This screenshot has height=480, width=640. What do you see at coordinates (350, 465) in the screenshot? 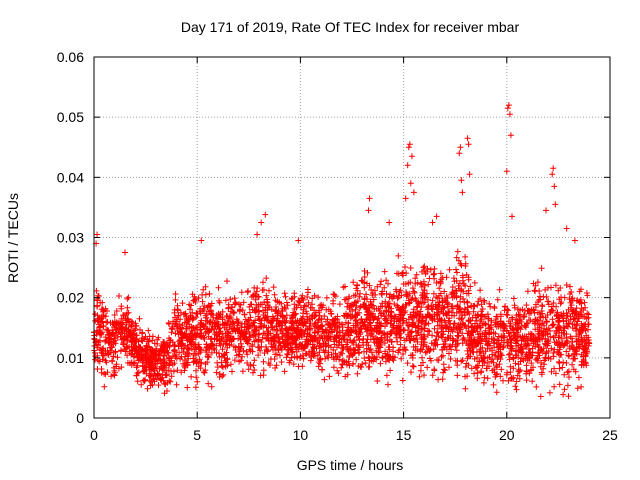
I see `x-axis-label: GPS time / hours` at bounding box center [350, 465].